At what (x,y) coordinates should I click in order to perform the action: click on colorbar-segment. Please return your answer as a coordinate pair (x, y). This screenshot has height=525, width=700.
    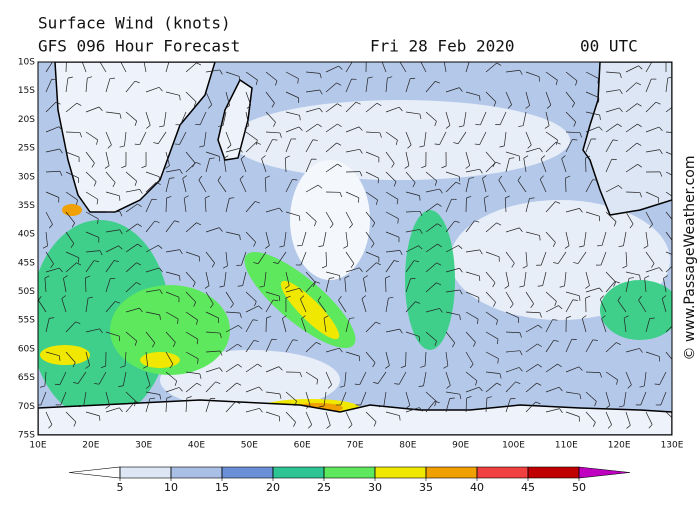
    Looking at the image, I should click on (145, 472).